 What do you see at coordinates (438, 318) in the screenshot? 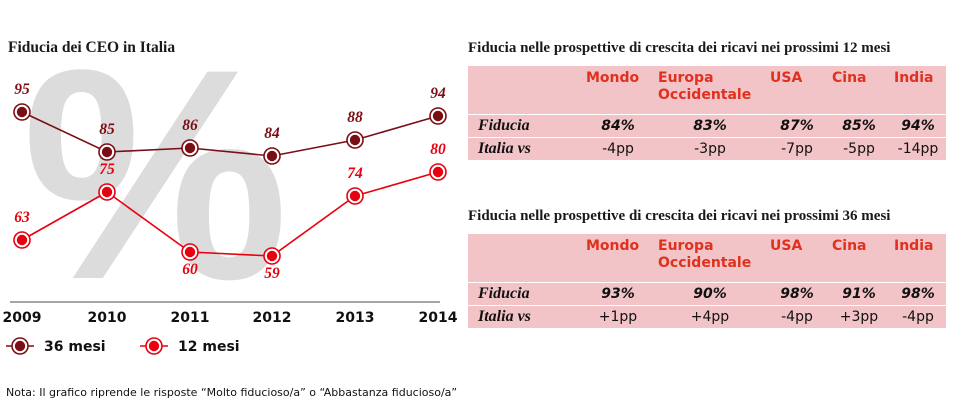
I see `x-tick-label: 2014` at bounding box center [438, 318].